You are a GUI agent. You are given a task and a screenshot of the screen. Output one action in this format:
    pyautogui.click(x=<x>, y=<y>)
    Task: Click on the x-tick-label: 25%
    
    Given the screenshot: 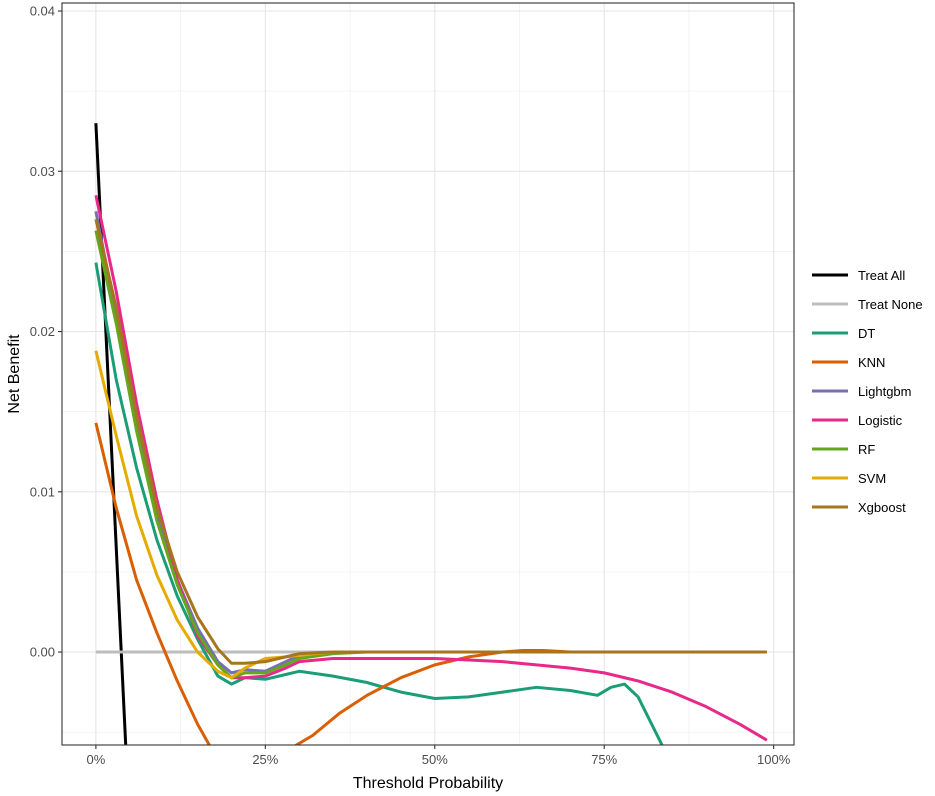 What is the action you would take?
    pyautogui.click(x=265, y=759)
    